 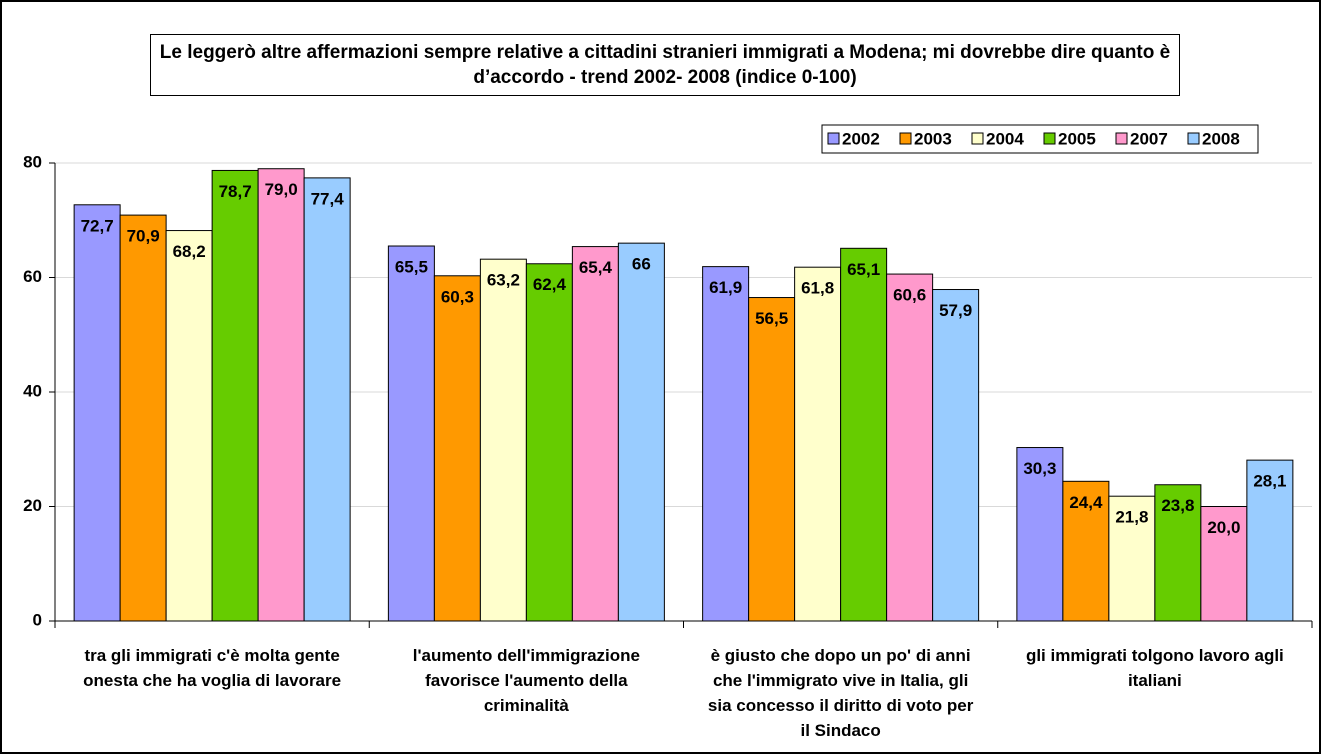 I want to click on legend-label: 2003, so click(x=933, y=138).